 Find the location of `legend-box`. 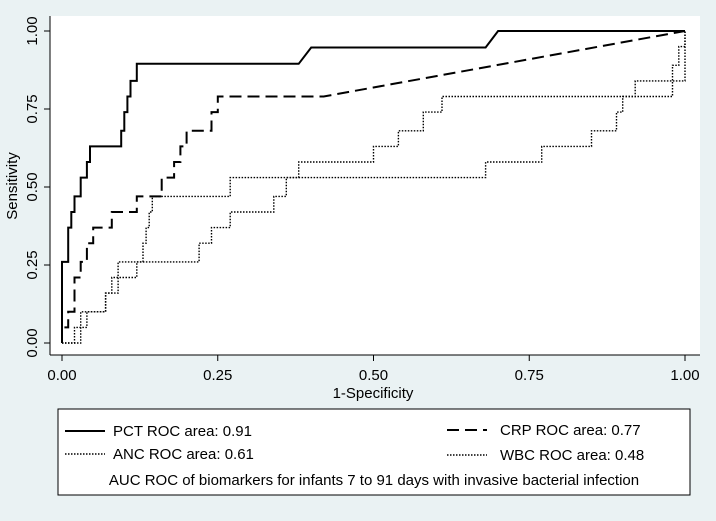

legend-box is located at coordinates (374, 452).